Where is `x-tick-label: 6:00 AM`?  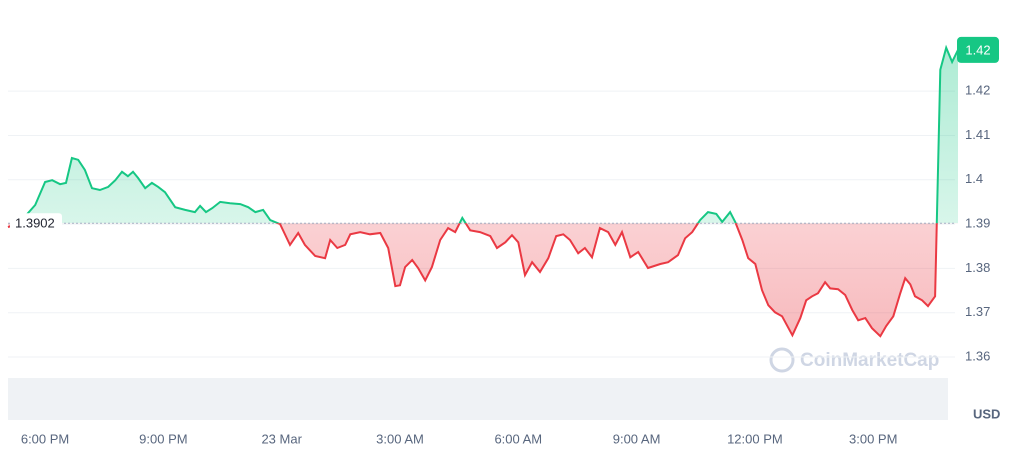 x-tick-label: 6:00 AM is located at coordinates (518, 438).